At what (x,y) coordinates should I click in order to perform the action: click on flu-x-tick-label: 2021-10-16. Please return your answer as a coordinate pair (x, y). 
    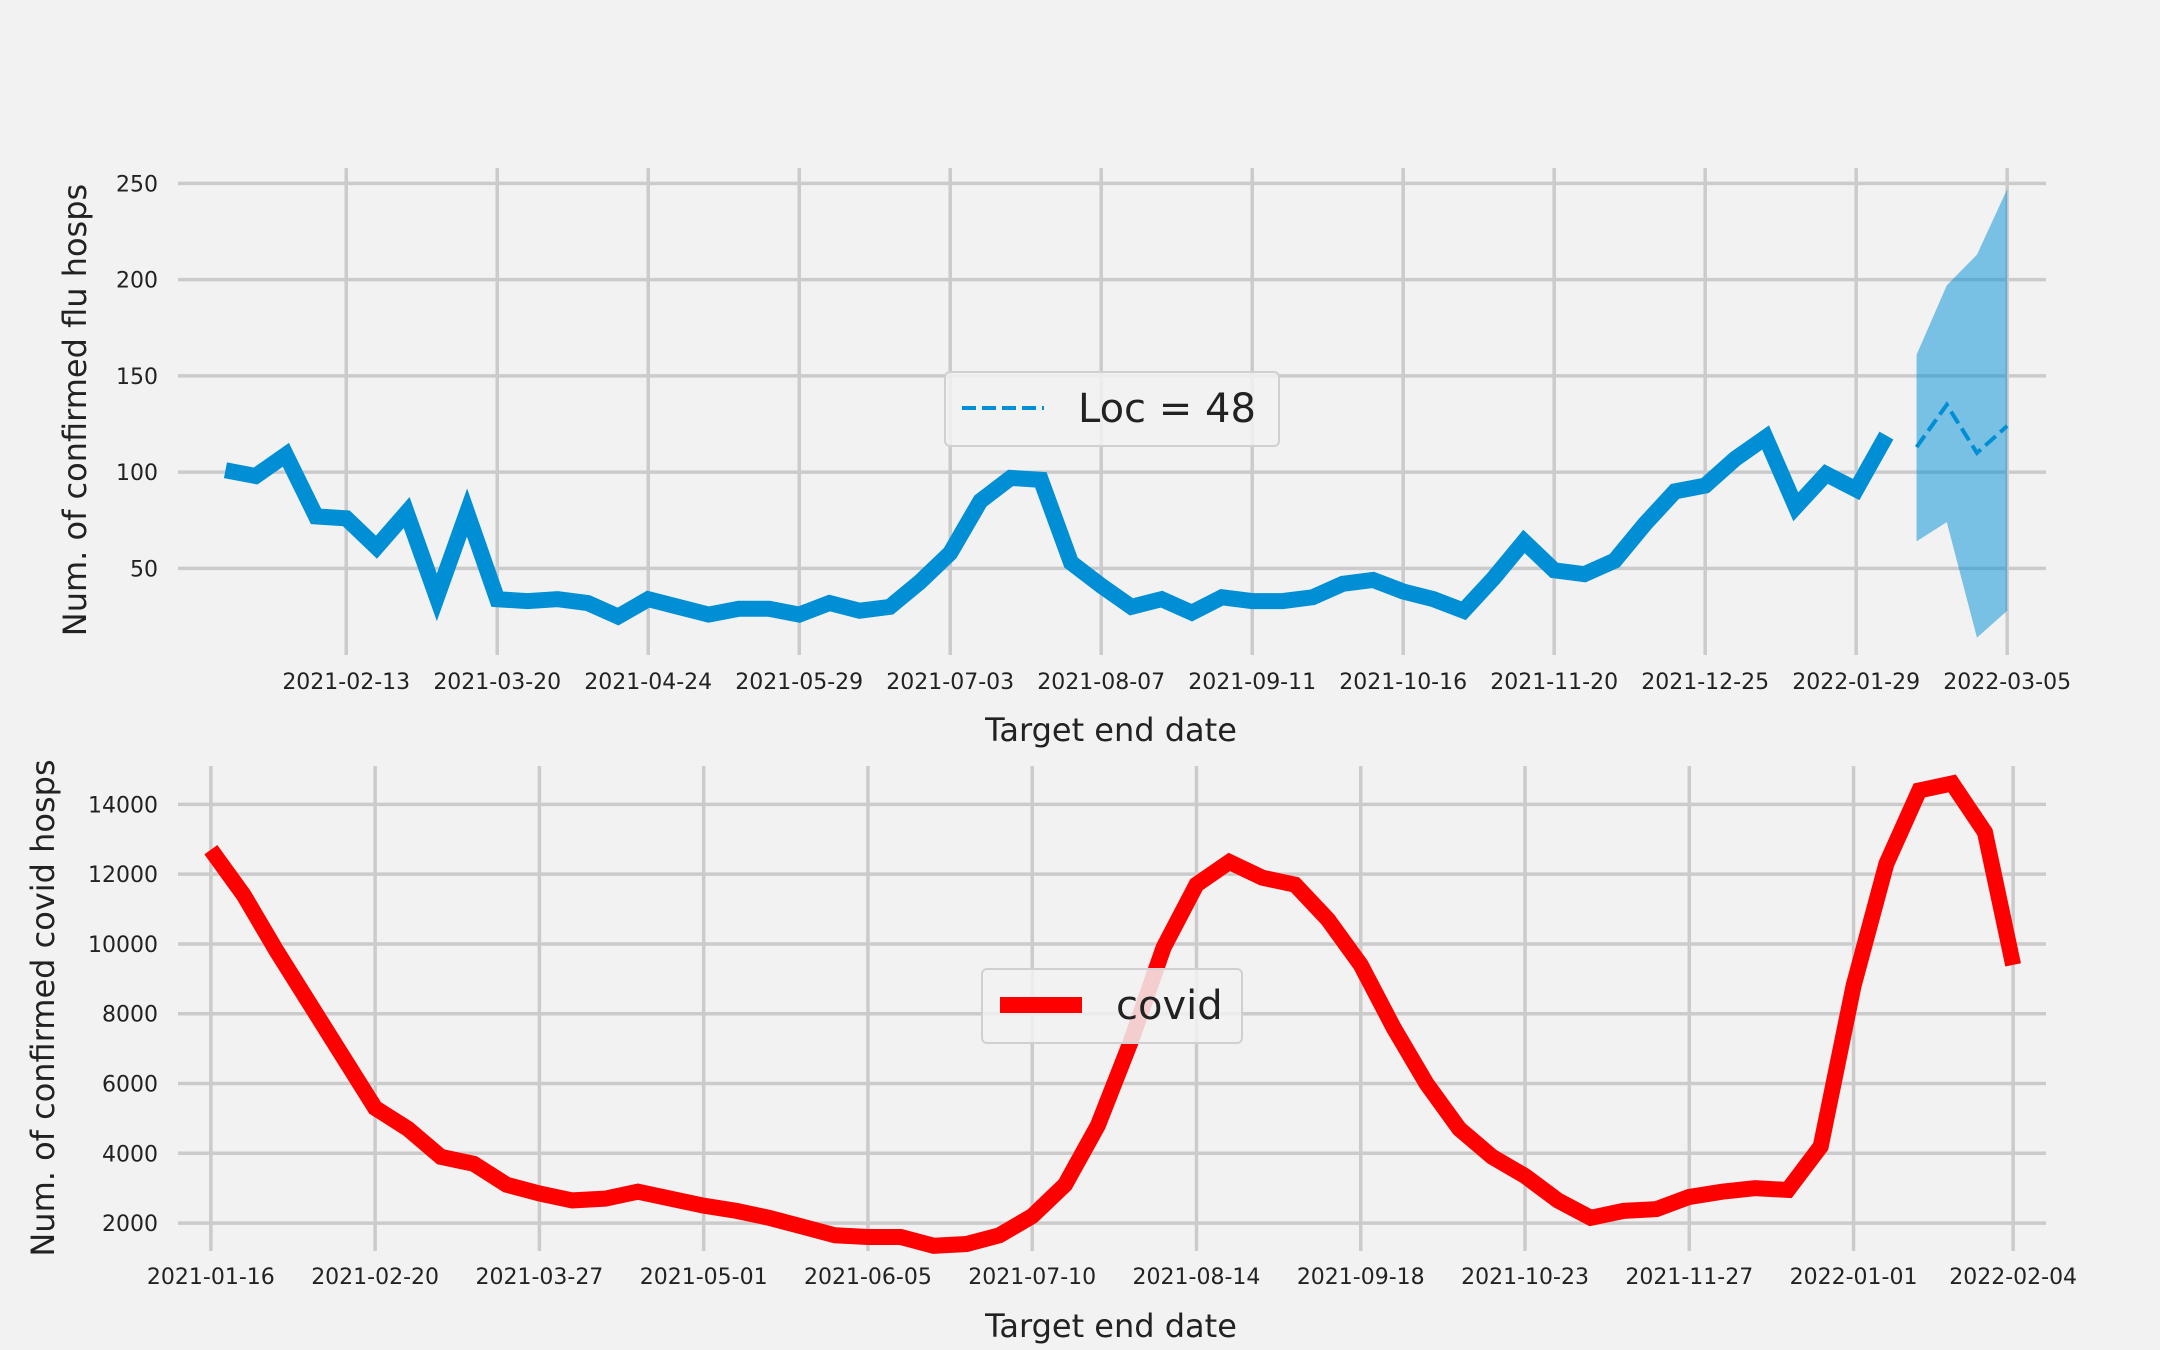
    Looking at the image, I should click on (1403, 682).